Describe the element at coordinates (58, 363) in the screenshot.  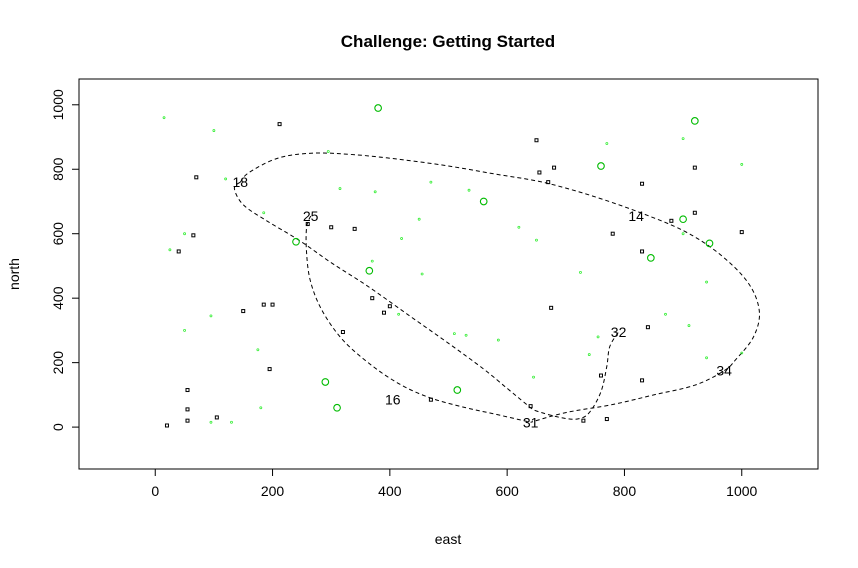
I see `y-tick-label: 200` at that location.